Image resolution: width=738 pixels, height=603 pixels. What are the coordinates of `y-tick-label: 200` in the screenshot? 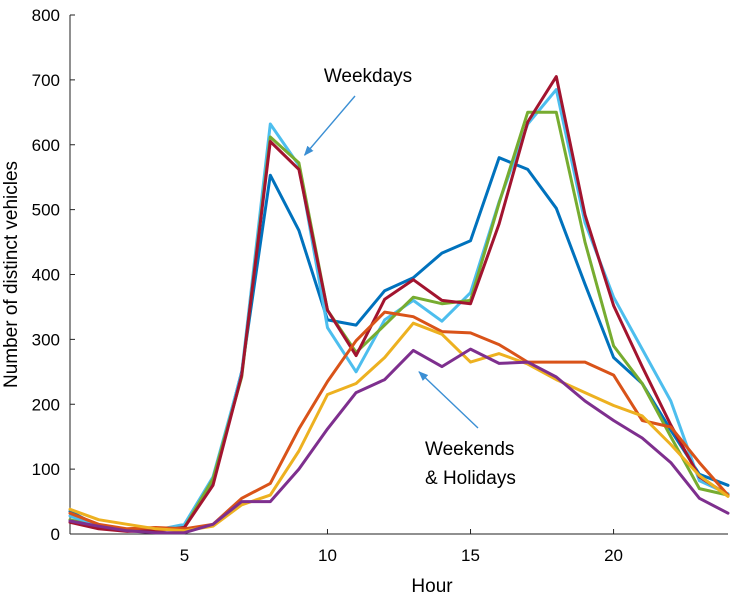 It's located at (46, 404).